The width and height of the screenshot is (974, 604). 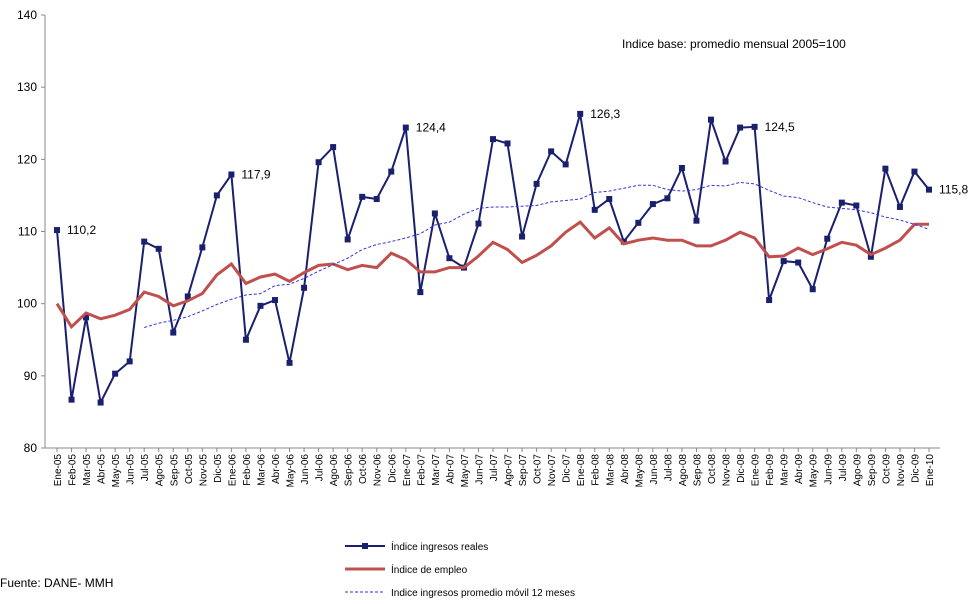 What do you see at coordinates (378, 470) in the screenshot?
I see `x-tick-label: Nov-06` at bounding box center [378, 470].